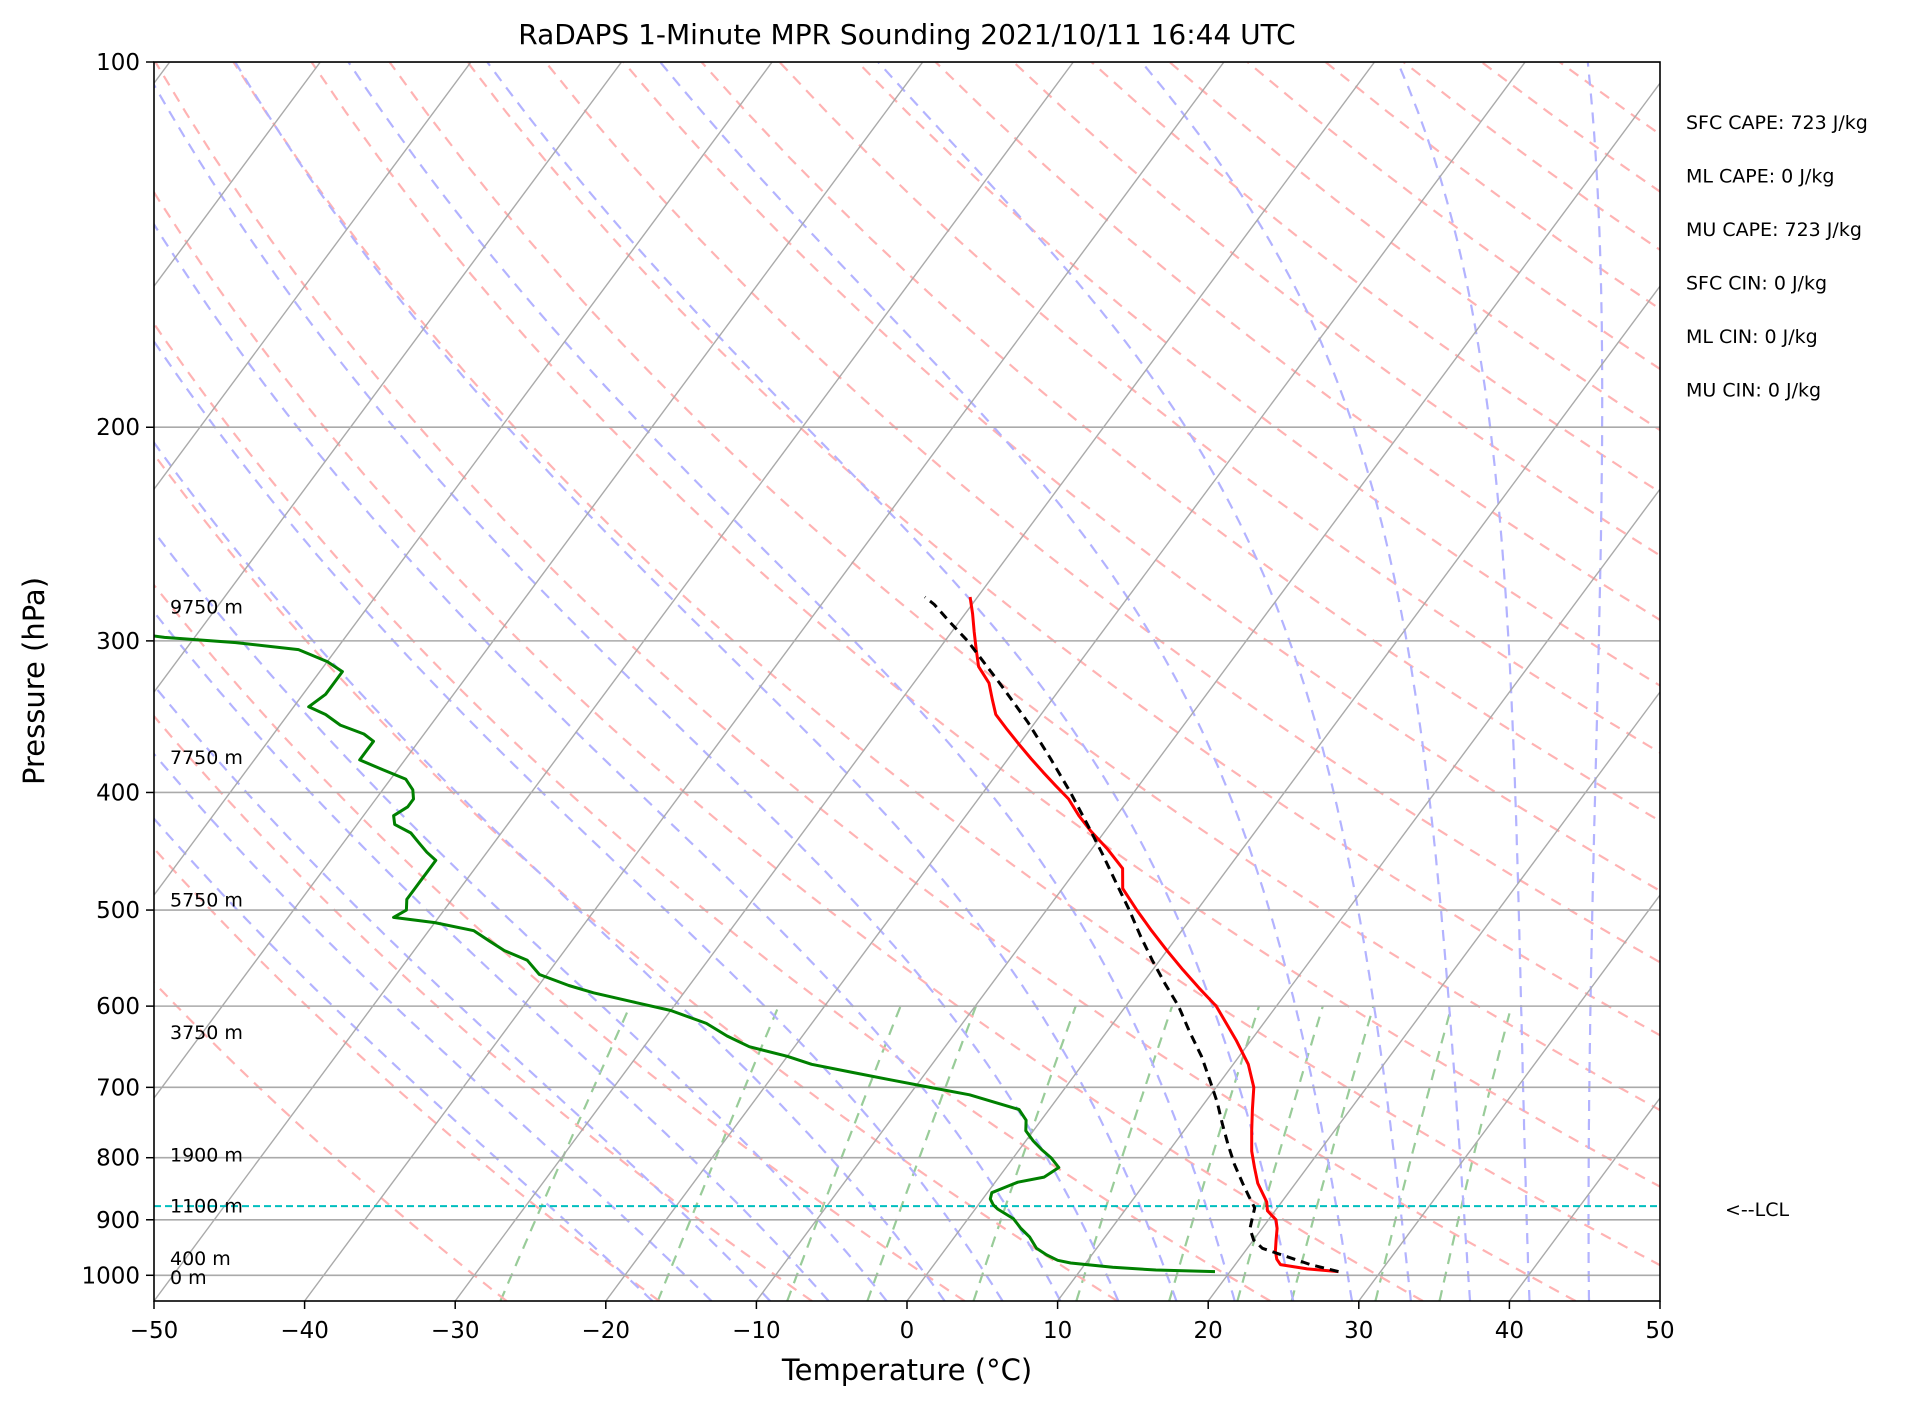 Image resolution: width=1911 pixels, height=1406 pixels. What do you see at coordinates (906, 1370) in the screenshot?
I see `x-axis-label: Temperature (°C)` at bounding box center [906, 1370].